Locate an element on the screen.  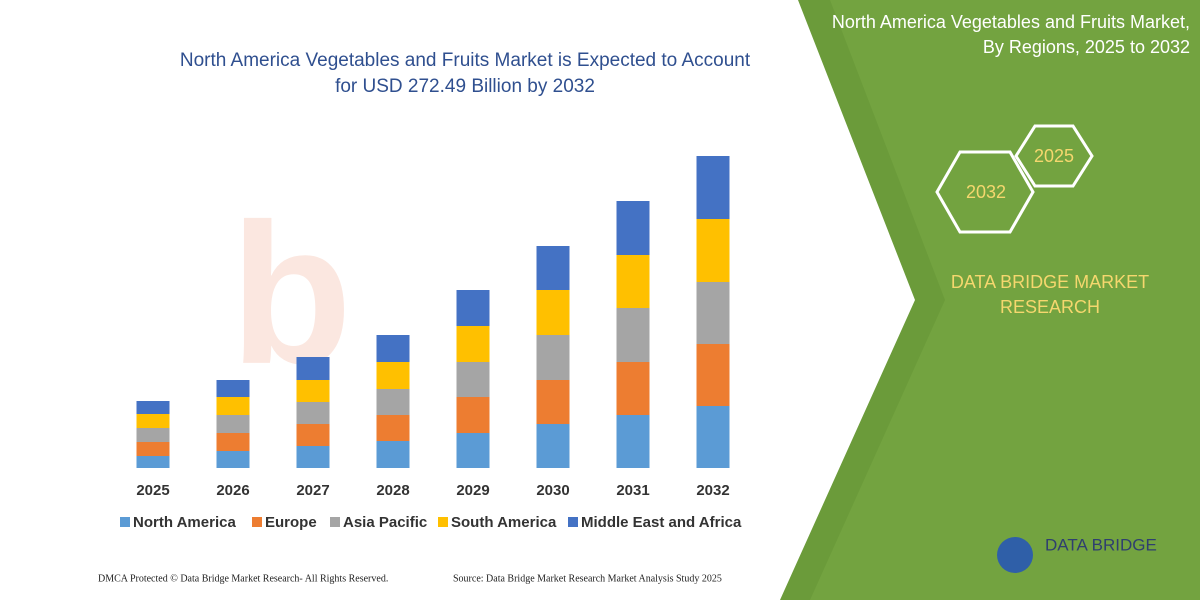
legend-label: South America is located at coordinates (504, 522).